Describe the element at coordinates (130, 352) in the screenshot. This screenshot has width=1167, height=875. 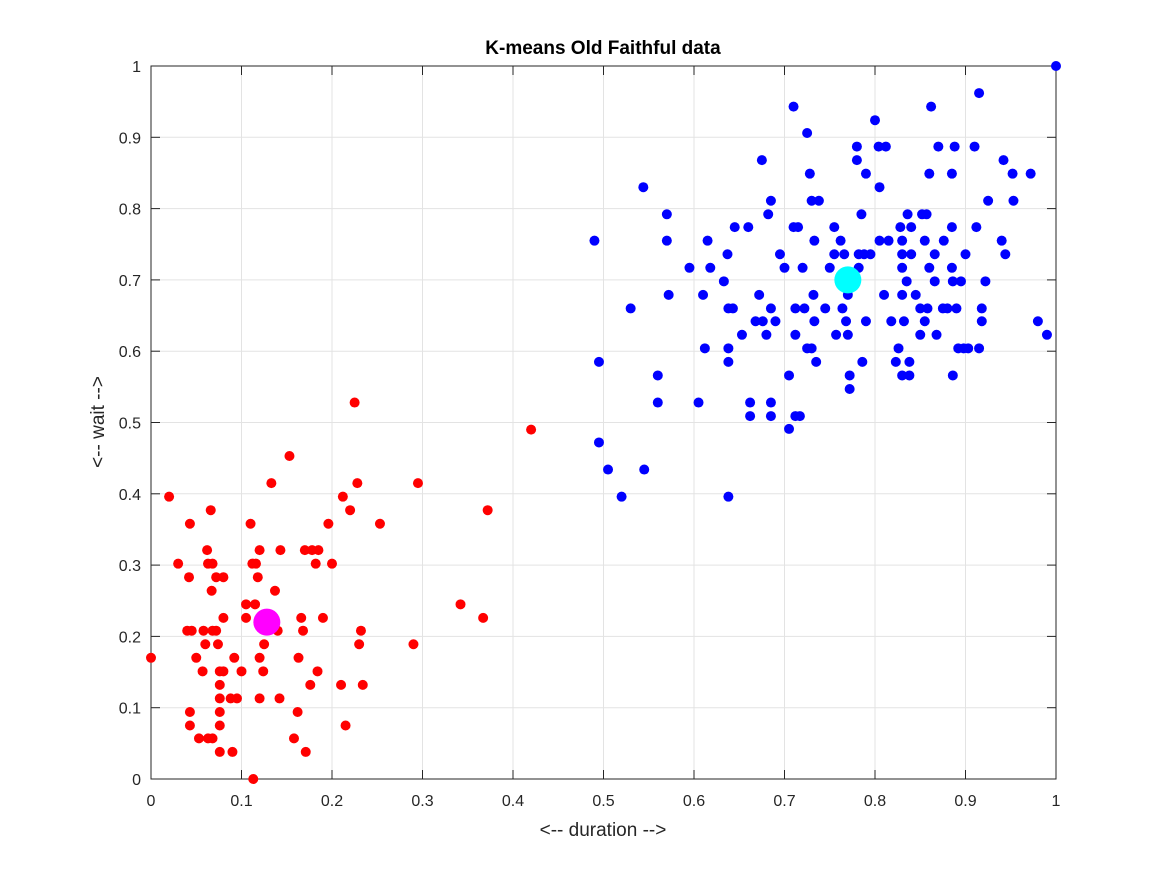
I see `y-tick-label: 0.6` at that location.